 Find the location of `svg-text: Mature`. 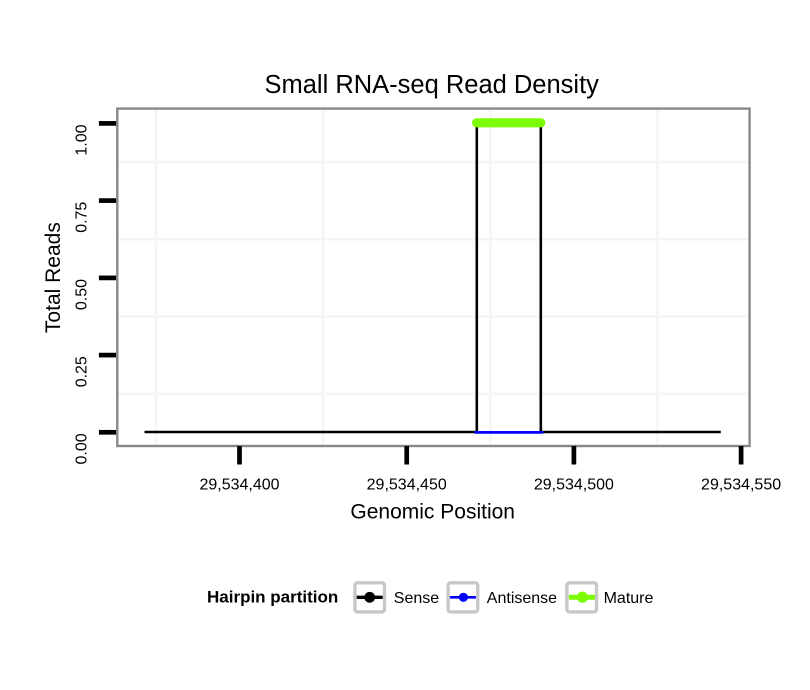

svg-text: Mature is located at coordinates (629, 598).